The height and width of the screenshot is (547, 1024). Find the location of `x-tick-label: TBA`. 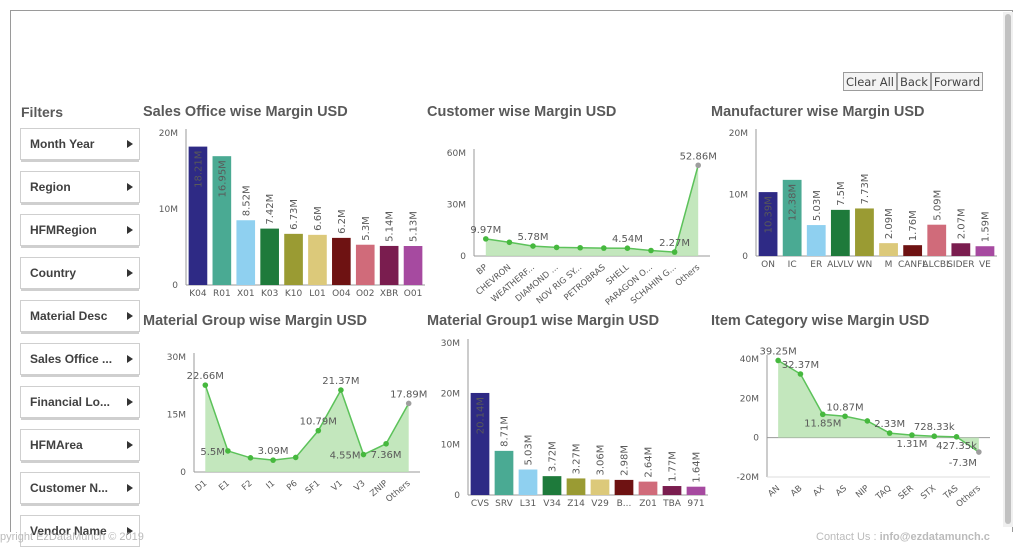

x-tick-label: TBA is located at coordinates (672, 504).